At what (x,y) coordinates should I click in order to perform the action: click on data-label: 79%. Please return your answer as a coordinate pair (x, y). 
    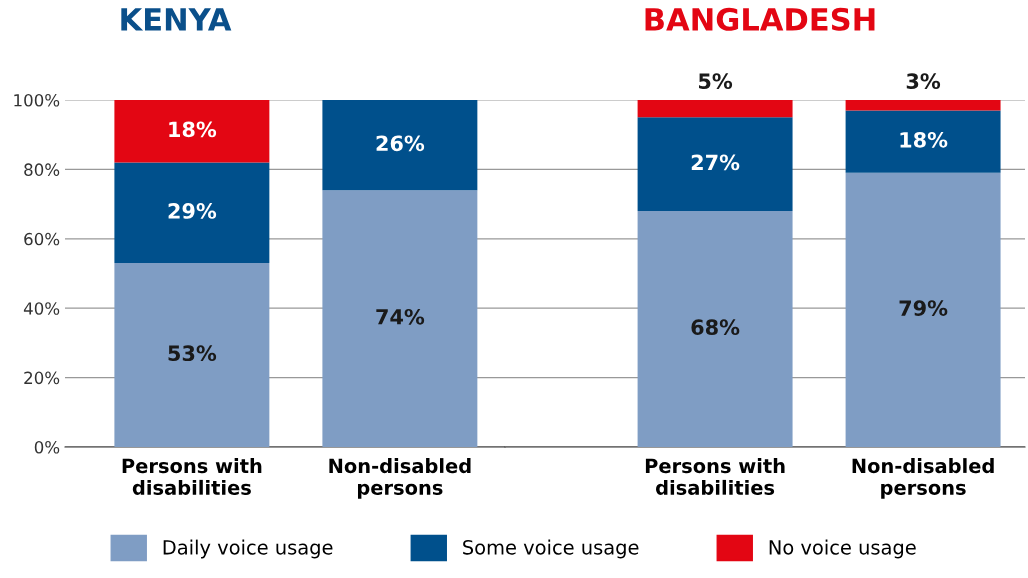
    Looking at the image, I should click on (923, 308).